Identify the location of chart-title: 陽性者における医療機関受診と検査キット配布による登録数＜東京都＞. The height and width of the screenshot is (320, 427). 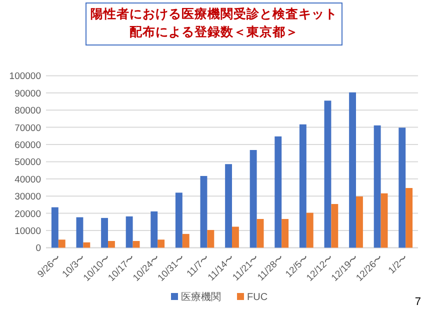
(214, 22).